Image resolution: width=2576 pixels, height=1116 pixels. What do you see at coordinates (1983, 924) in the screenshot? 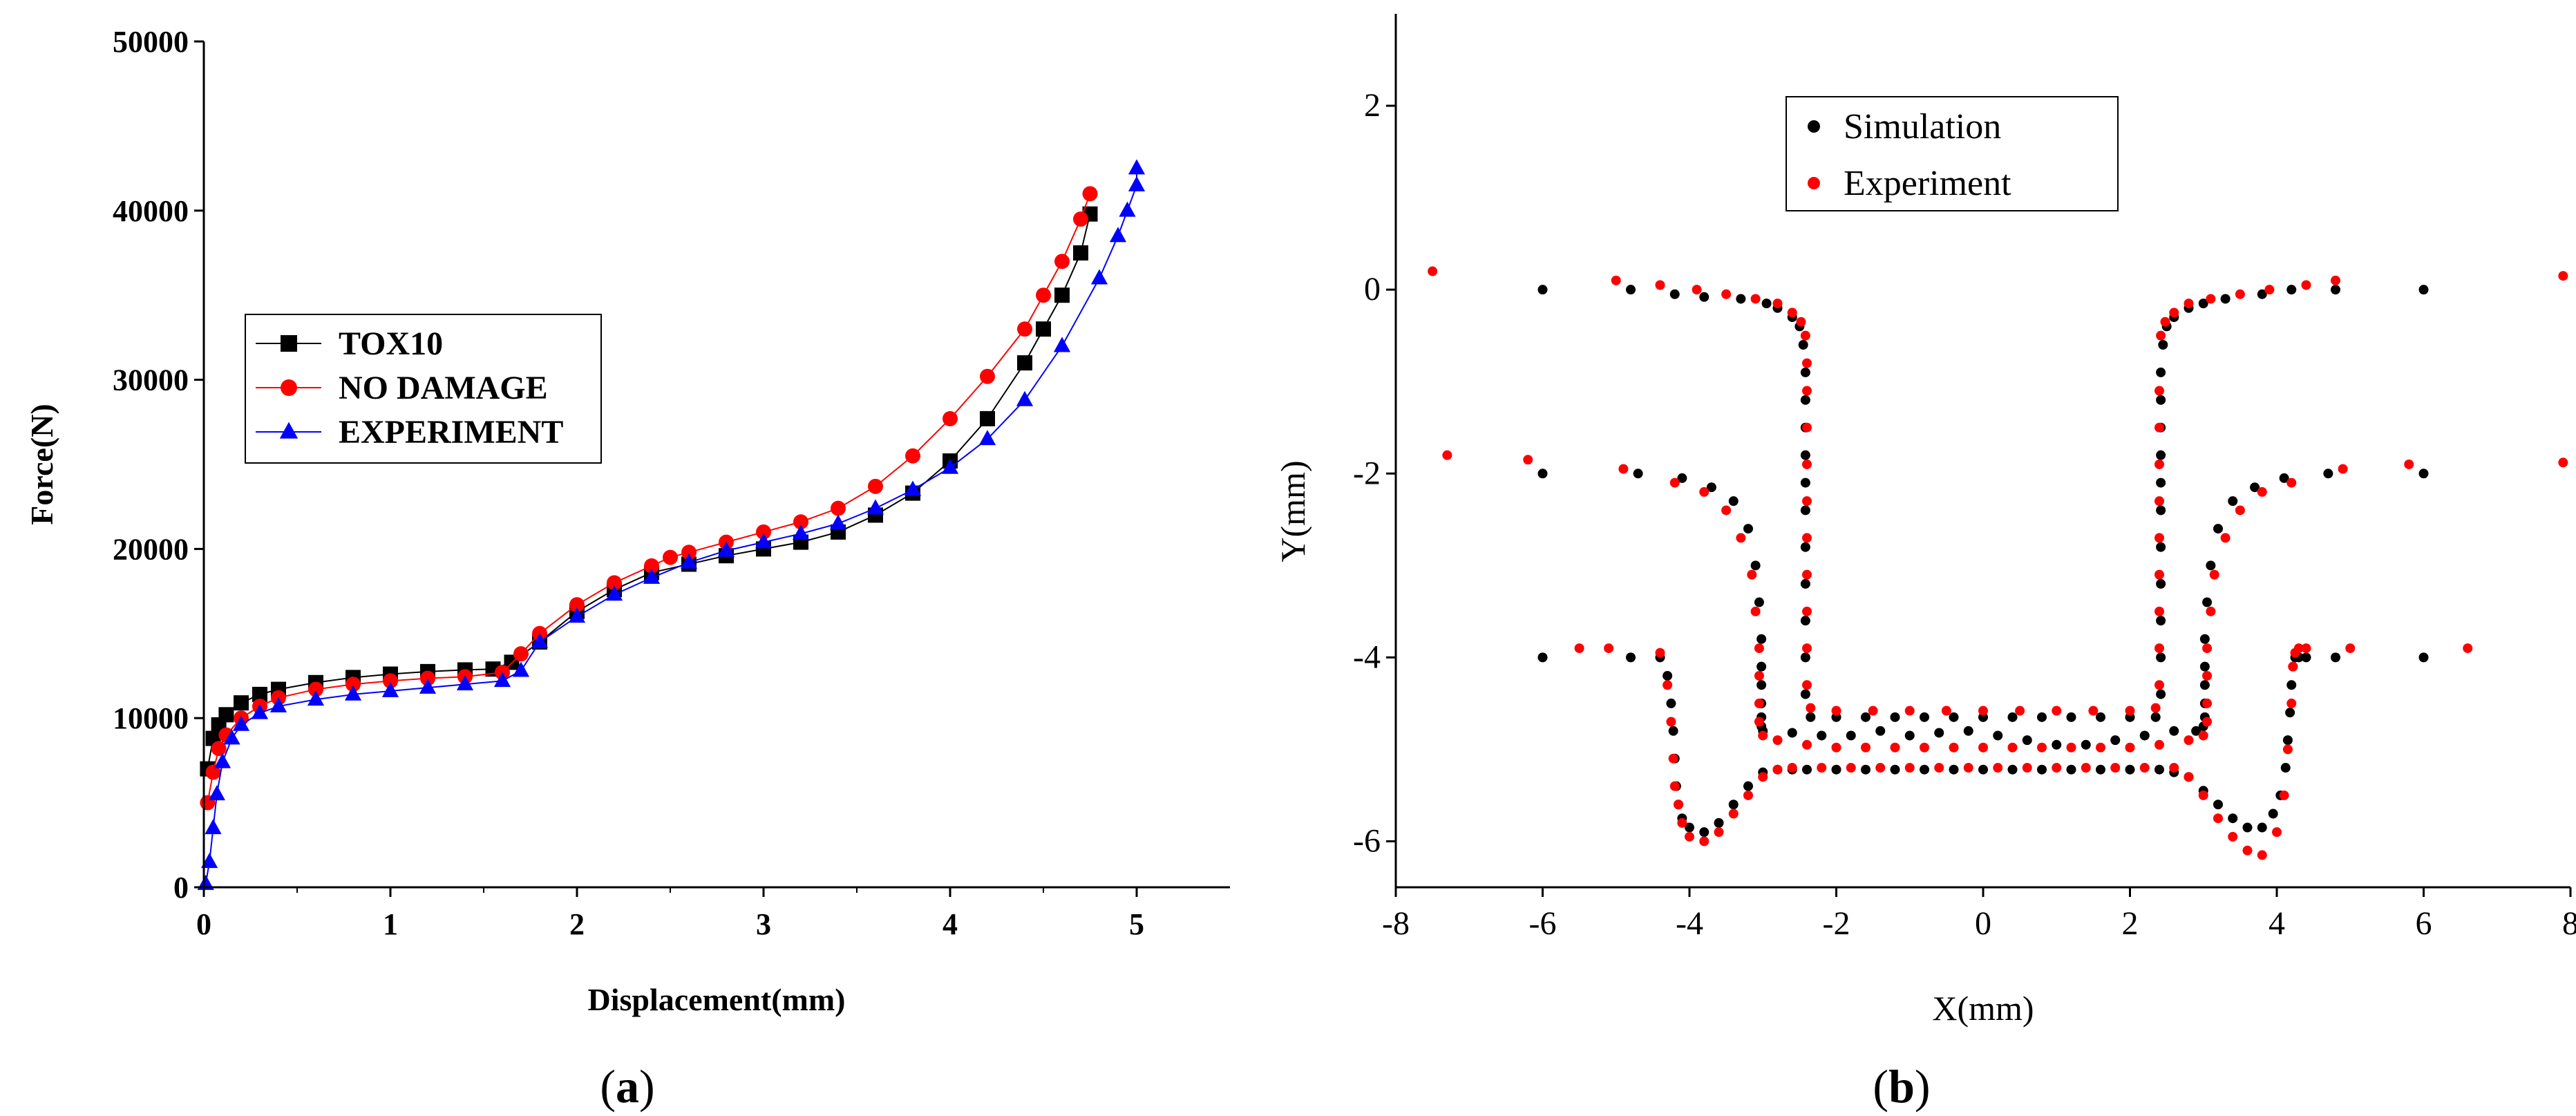
I see `panel-b-xtick-label: 0` at bounding box center [1983, 924].